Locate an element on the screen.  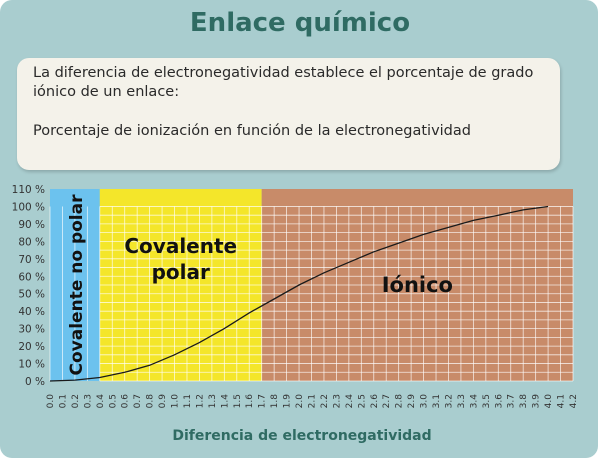
y-tick-label: 90 % is located at coordinates (31, 225).